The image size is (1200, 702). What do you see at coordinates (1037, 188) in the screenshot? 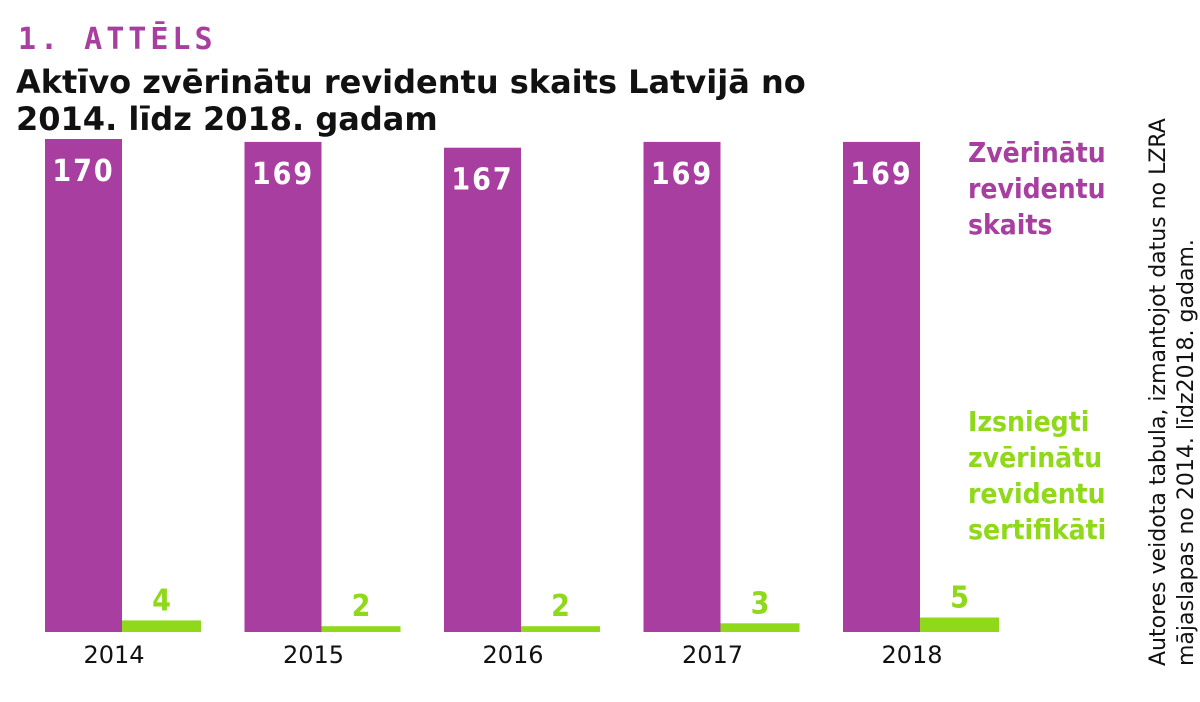
I see `legend-series-0: Zvērinātu revidentu skaits` at bounding box center [1037, 188].